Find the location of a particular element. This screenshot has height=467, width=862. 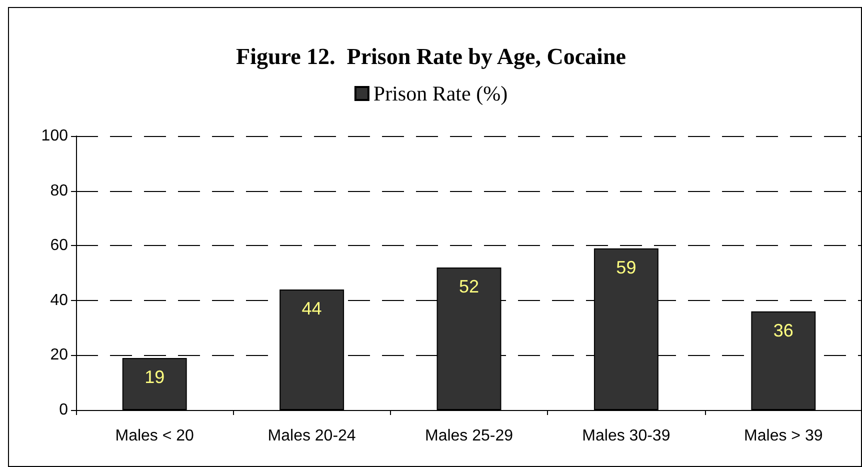

y-tick-label: 40 is located at coordinates (59, 300).